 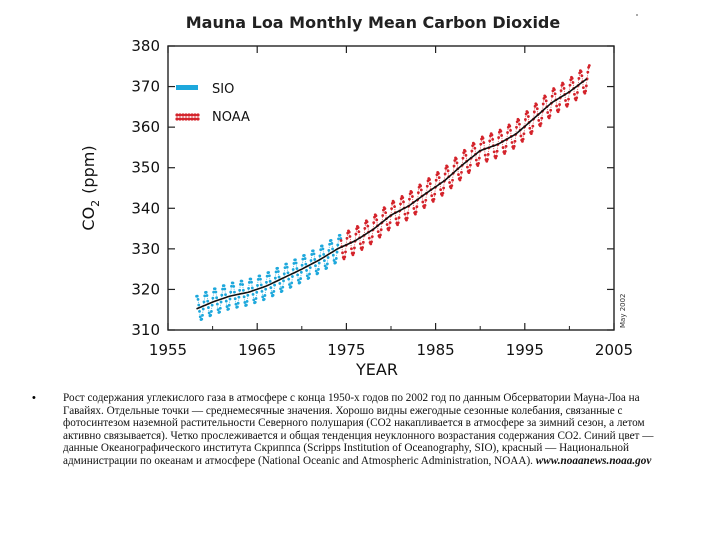 I want to click on x-tick-label: 1975, so click(x=346, y=350).